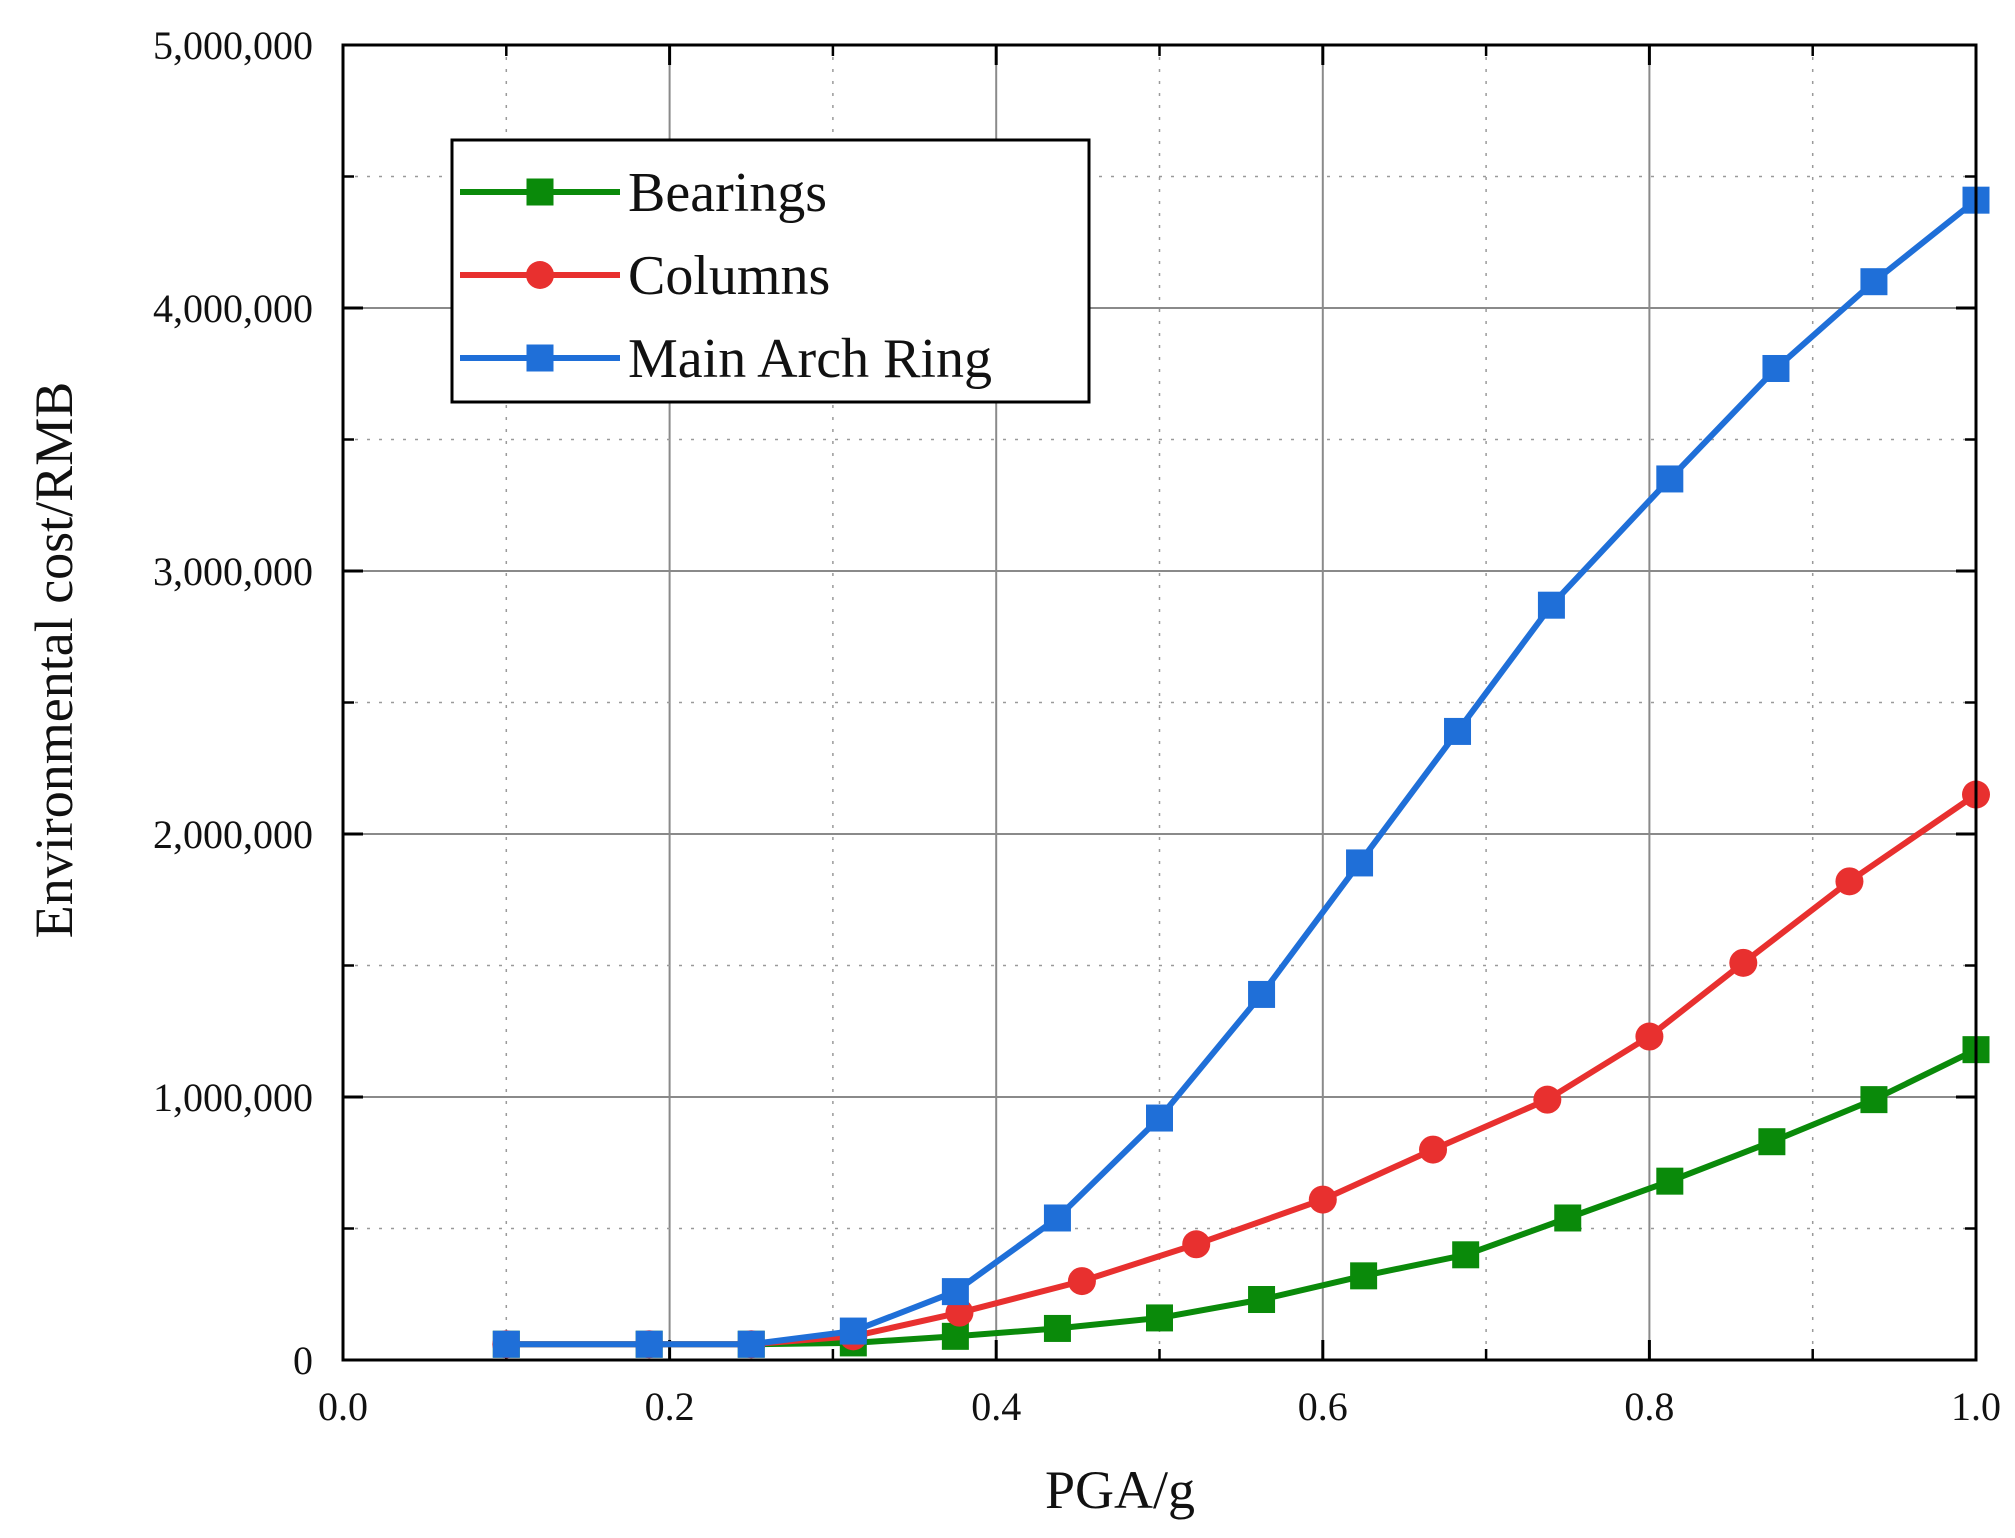 The width and height of the screenshot is (2015, 1538). I want to click on y-tick-label: 4,000,000, so click(233, 308).